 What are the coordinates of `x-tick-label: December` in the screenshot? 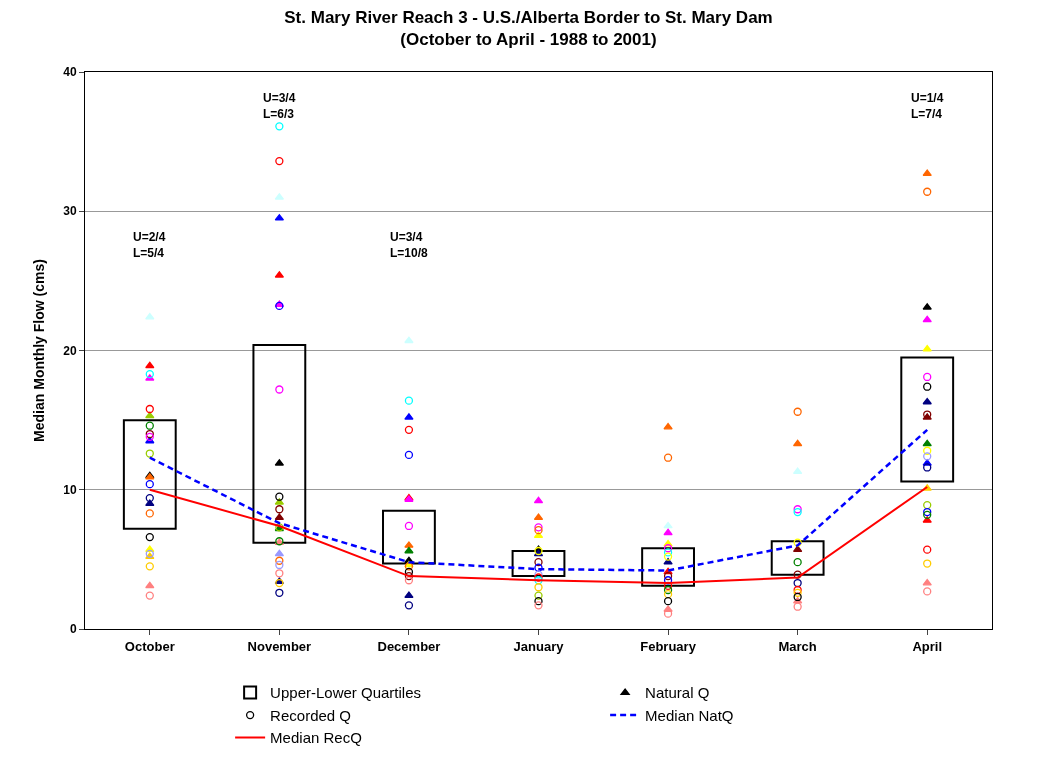 It's located at (409, 646).